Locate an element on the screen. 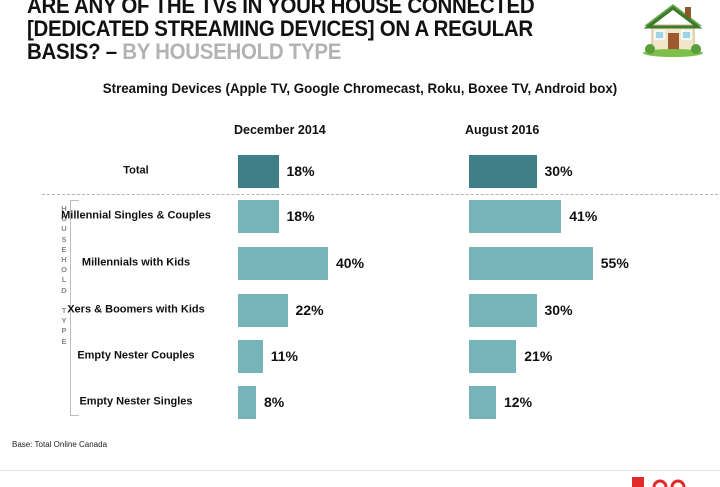  household-type-letter: Y is located at coordinates (64, 321).